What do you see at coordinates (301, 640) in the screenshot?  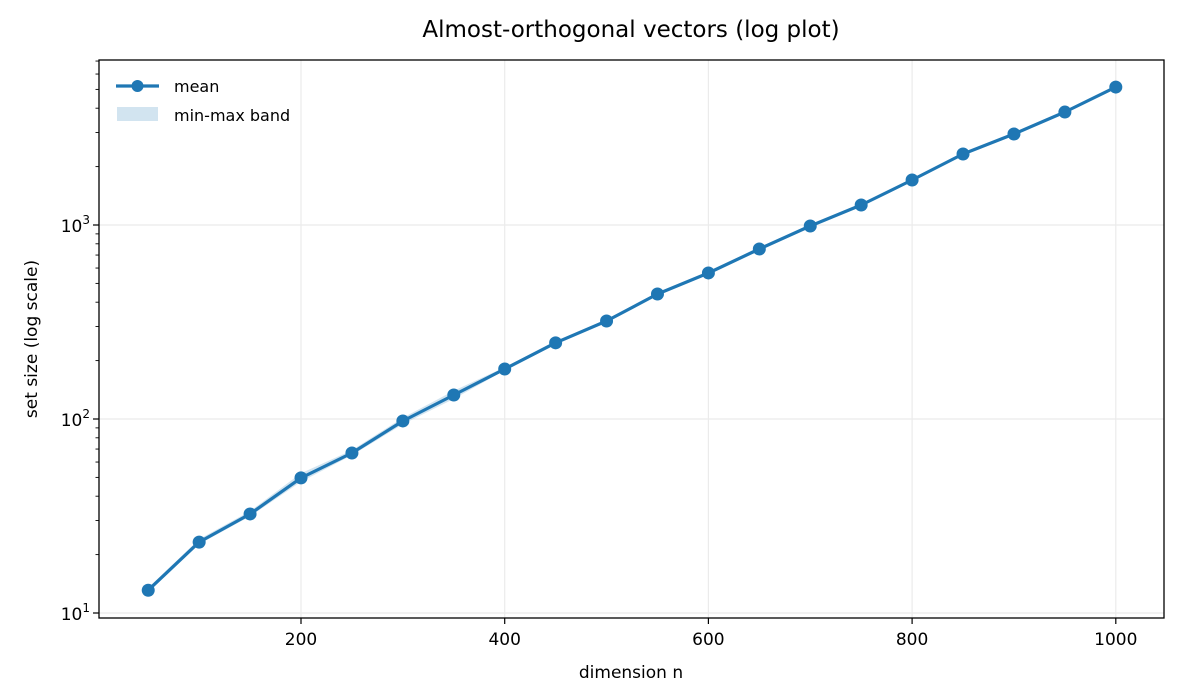 I see `x-tick-label: 200` at bounding box center [301, 640].